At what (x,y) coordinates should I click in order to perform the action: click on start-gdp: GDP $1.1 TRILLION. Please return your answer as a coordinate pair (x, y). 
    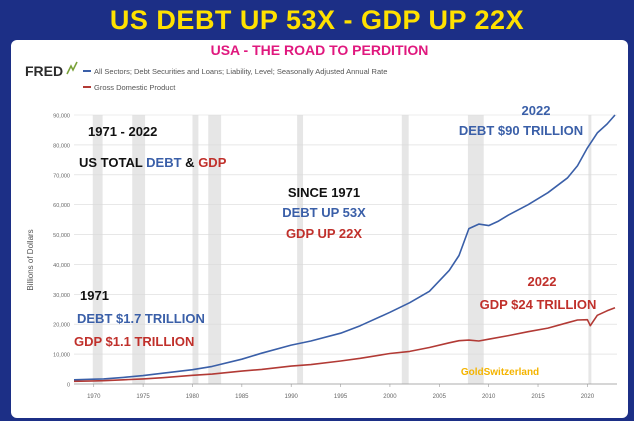
    Looking at the image, I should click on (134, 341).